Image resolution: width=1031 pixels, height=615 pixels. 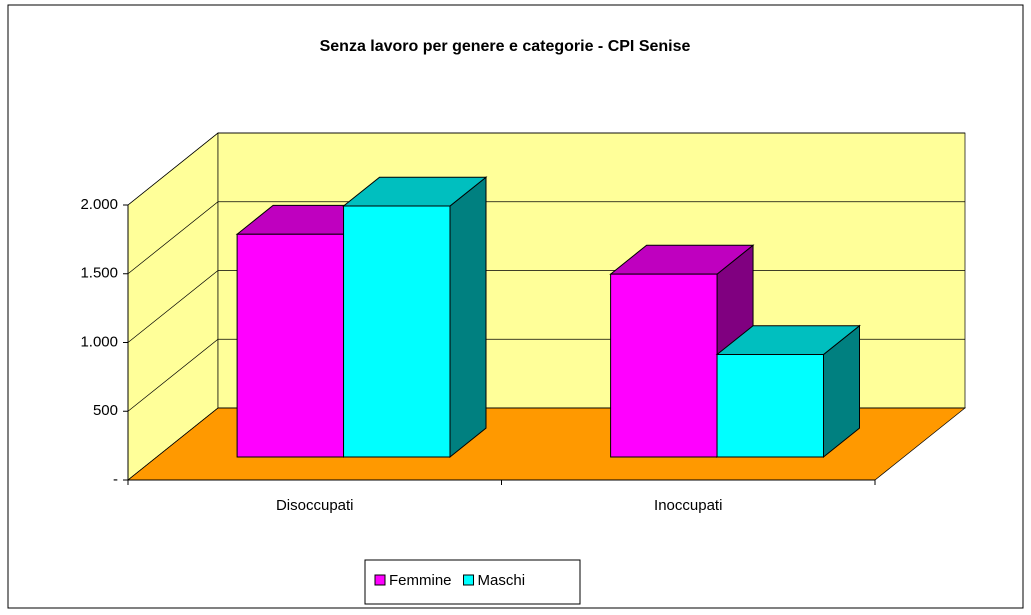 I want to click on legend-label: Maschi, so click(x=502, y=580).